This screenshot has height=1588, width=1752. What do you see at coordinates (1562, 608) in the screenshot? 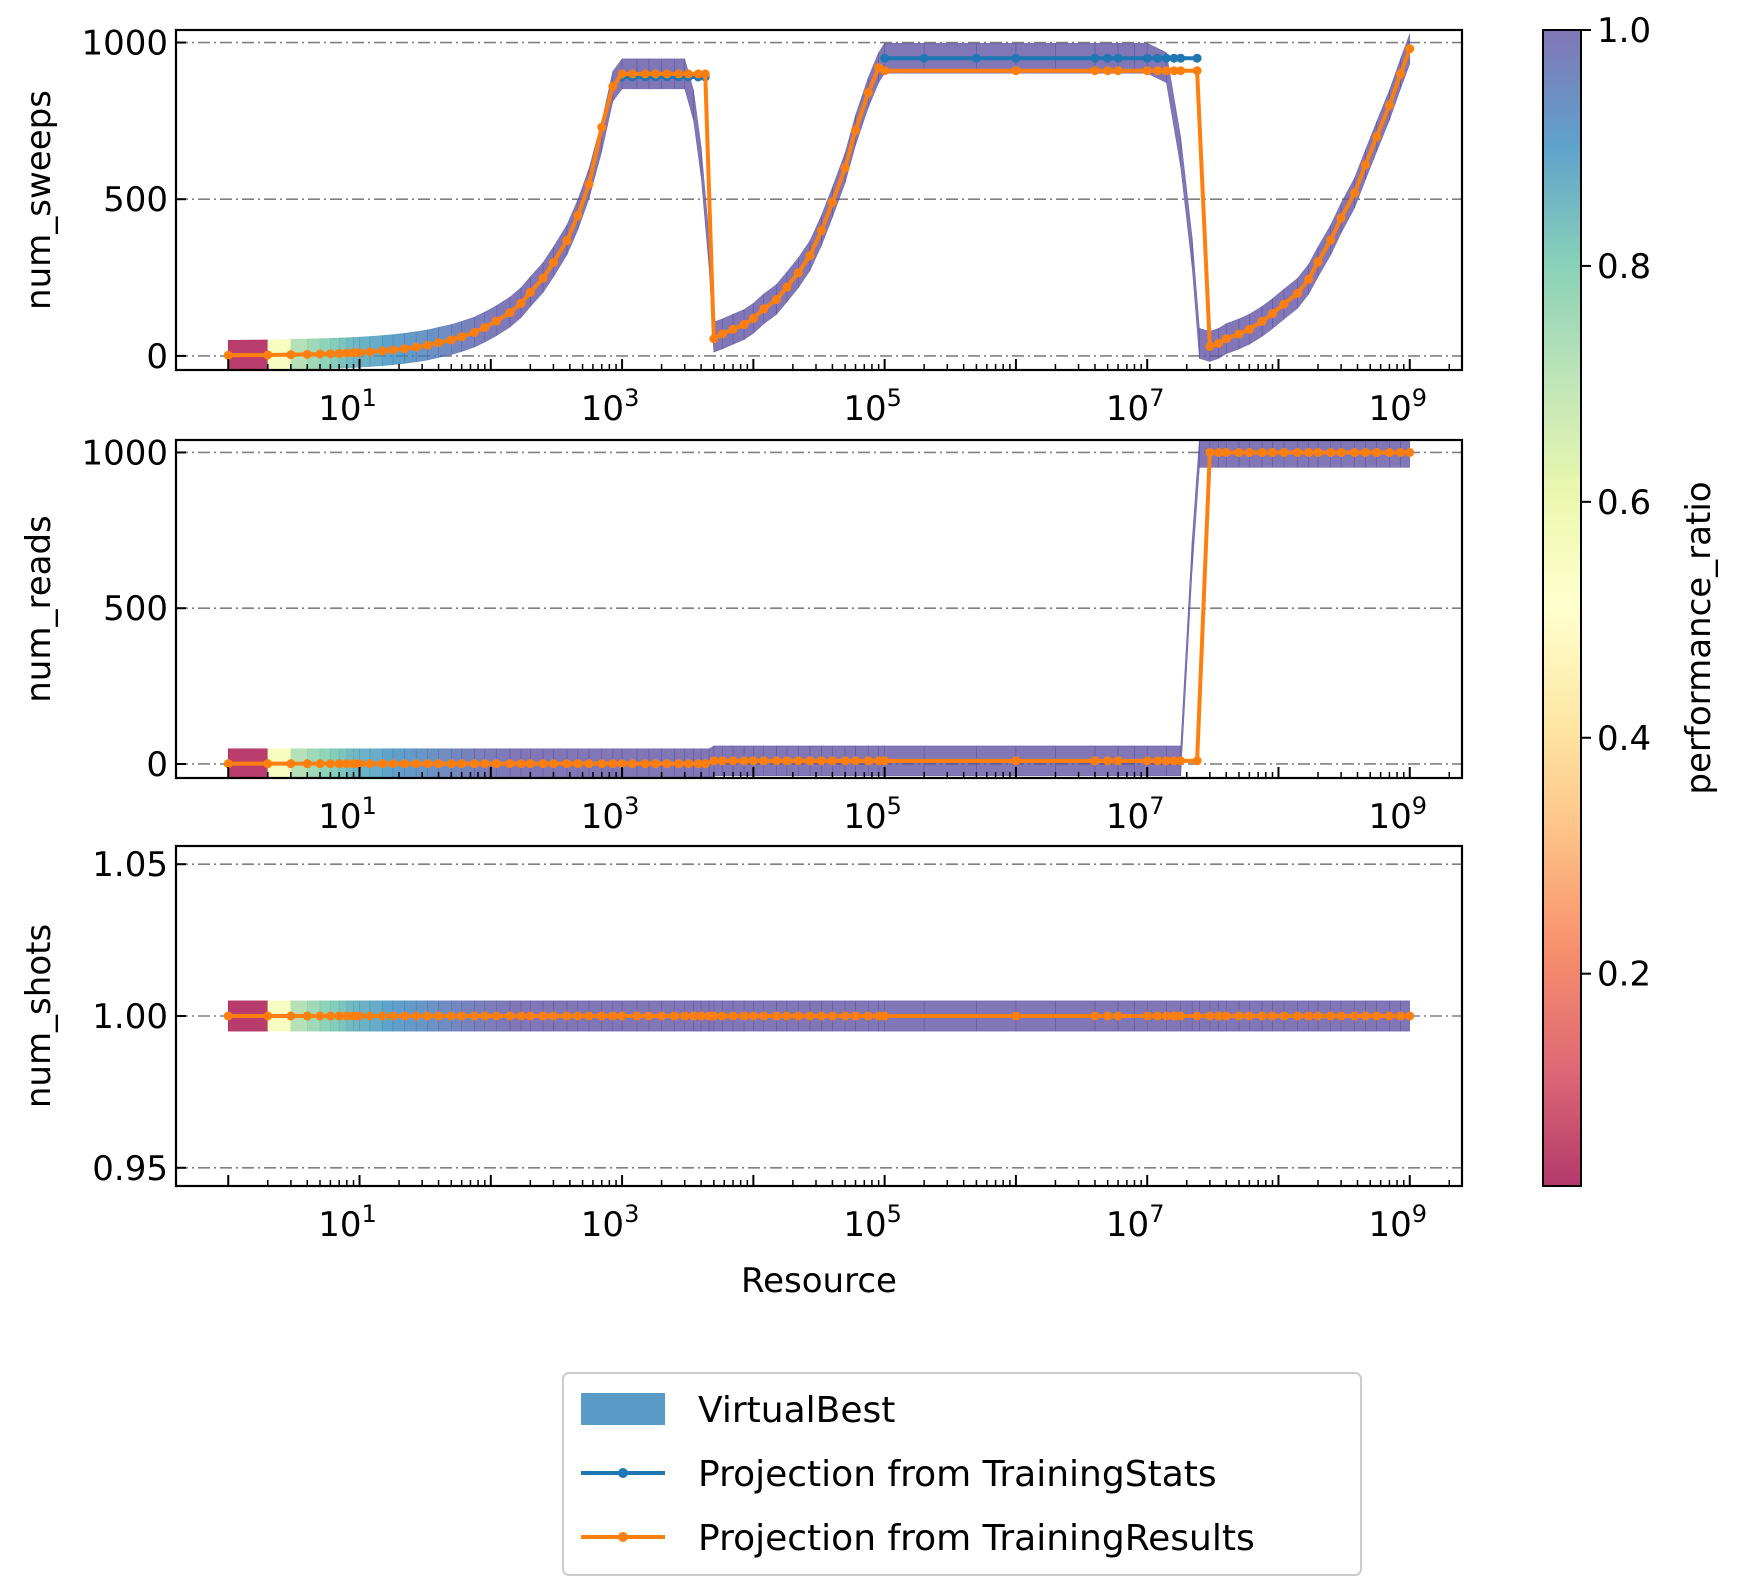
I see `colorbar-gradient` at bounding box center [1562, 608].